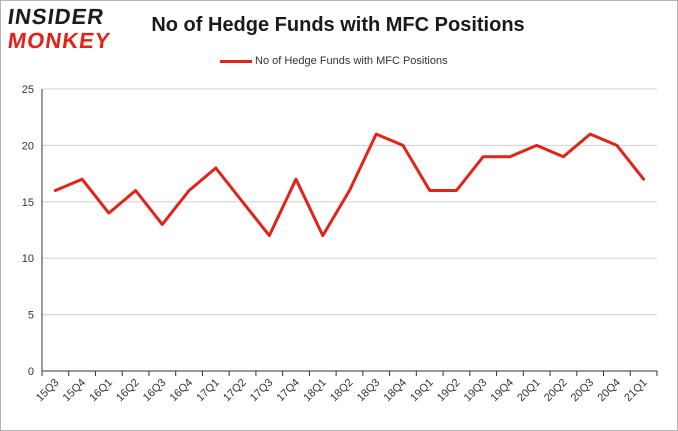  I want to click on y-tick-label: 10, so click(28, 259).